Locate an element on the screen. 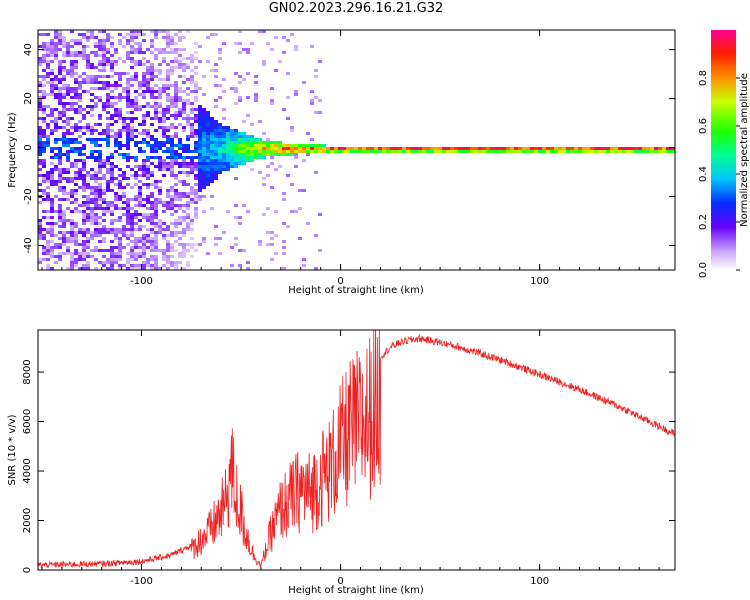 The height and width of the screenshot is (600, 750). bottom-x-tick-label: 100 is located at coordinates (539, 581).